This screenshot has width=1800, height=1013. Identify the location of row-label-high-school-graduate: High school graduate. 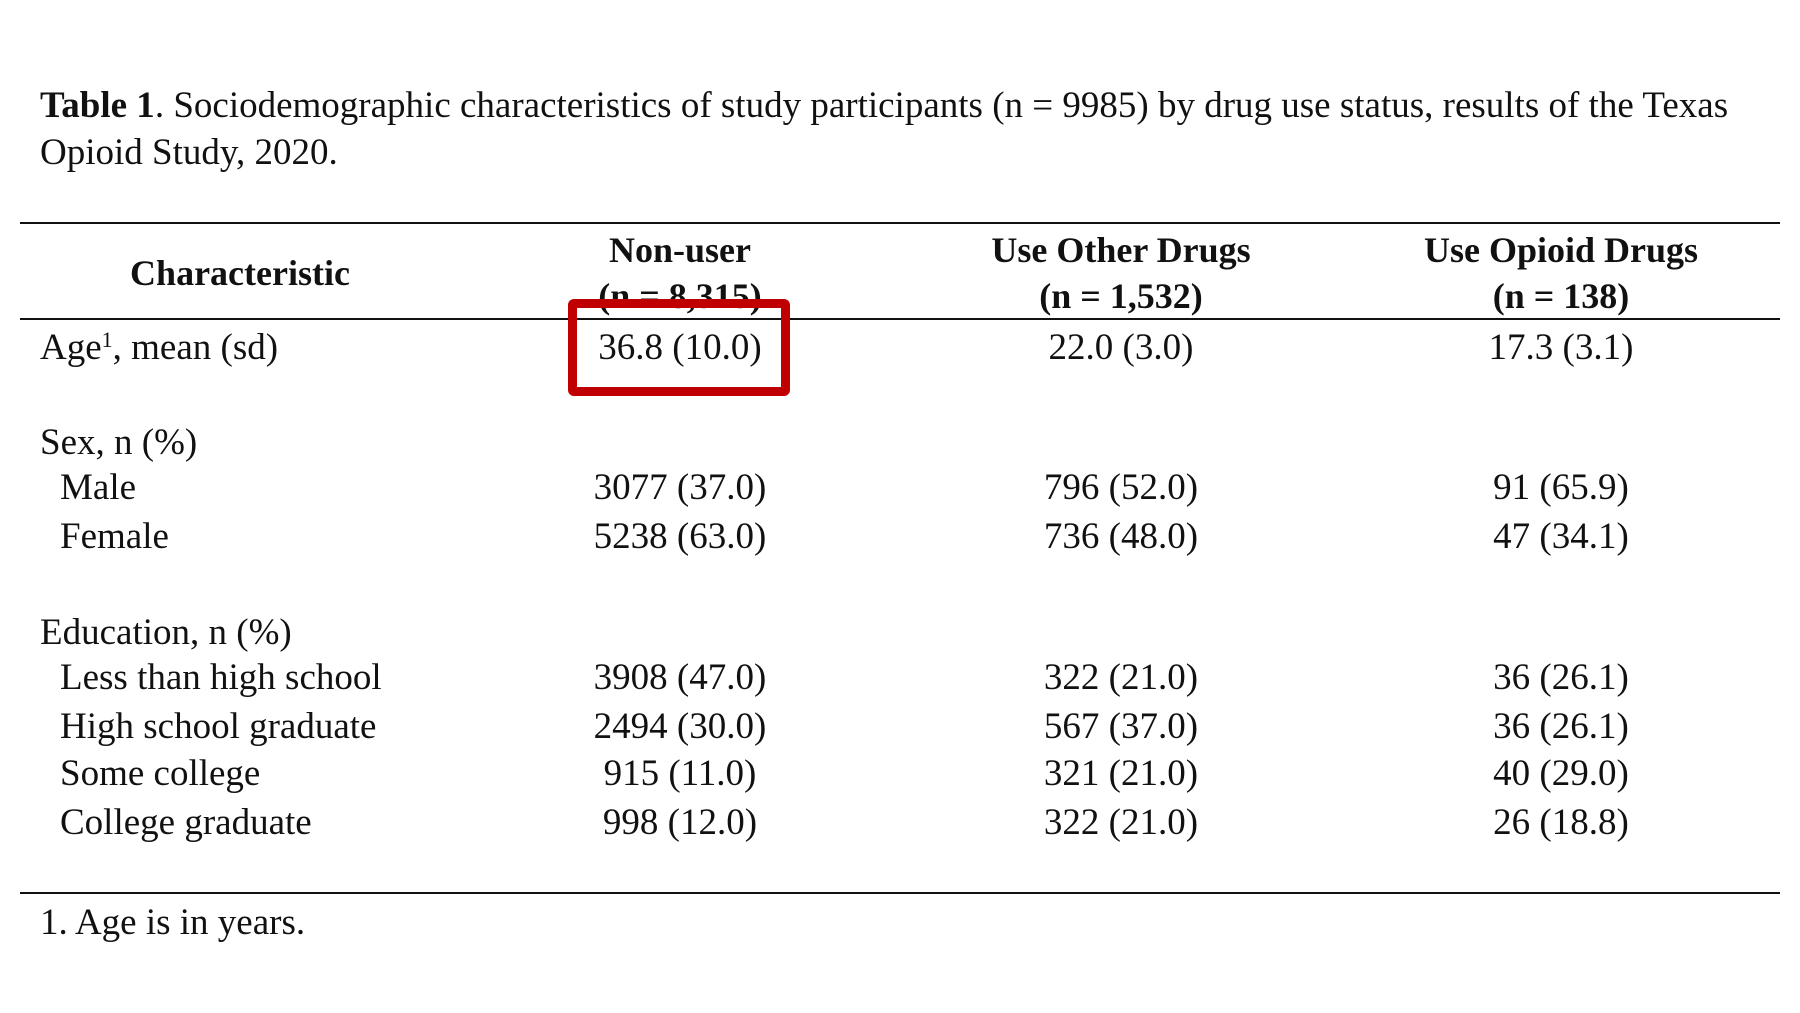
(218, 726).